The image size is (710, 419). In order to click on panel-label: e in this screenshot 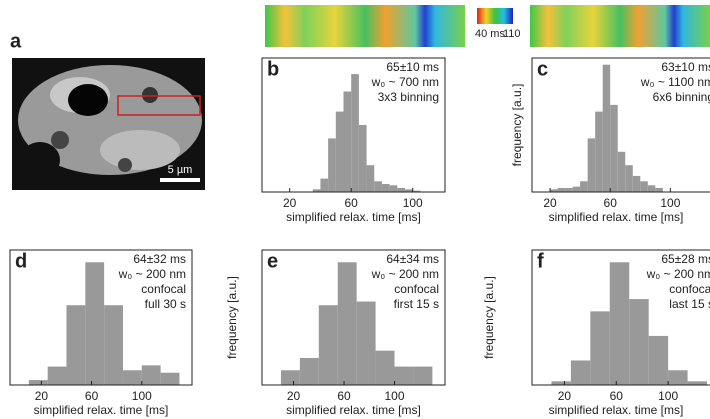, I will do `click(272, 261)`.